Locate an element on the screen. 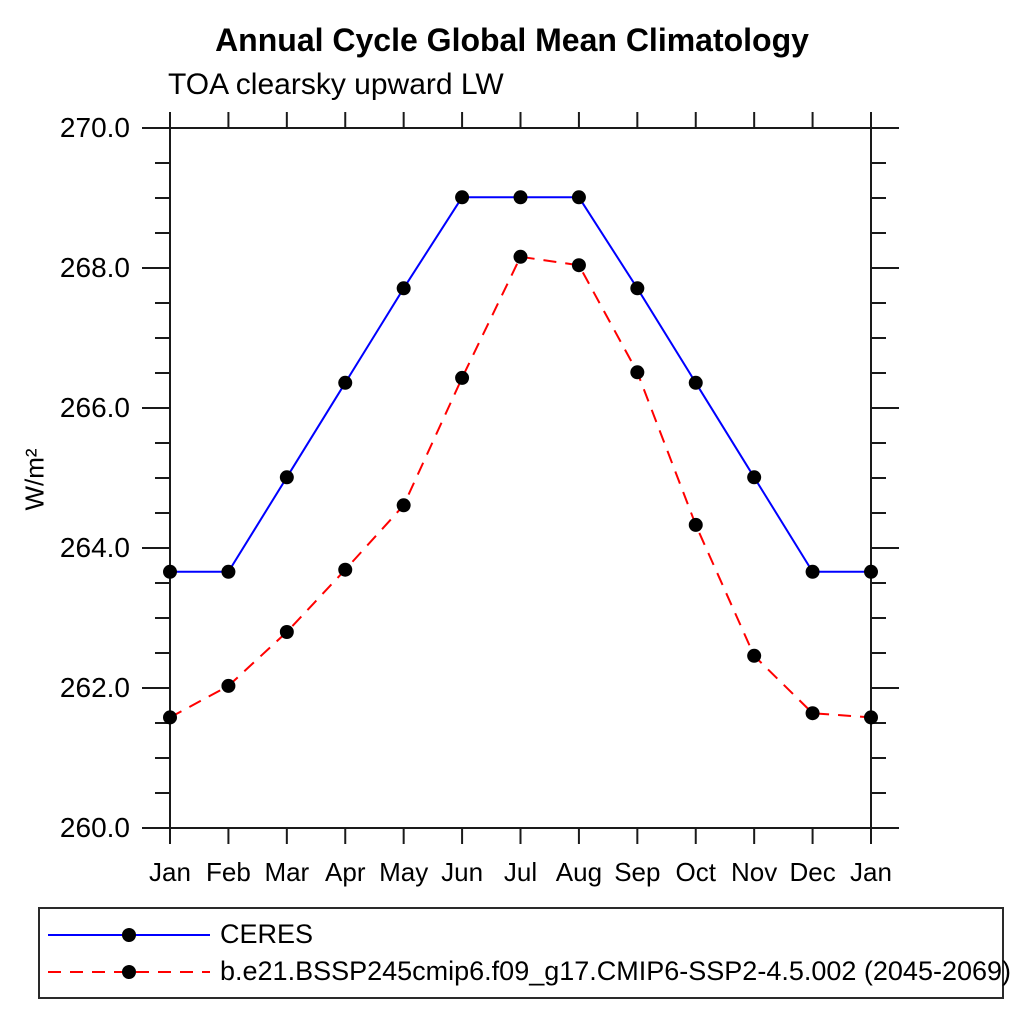  chart-subtitle: TOA clearsky upward LW is located at coordinates (336, 84).